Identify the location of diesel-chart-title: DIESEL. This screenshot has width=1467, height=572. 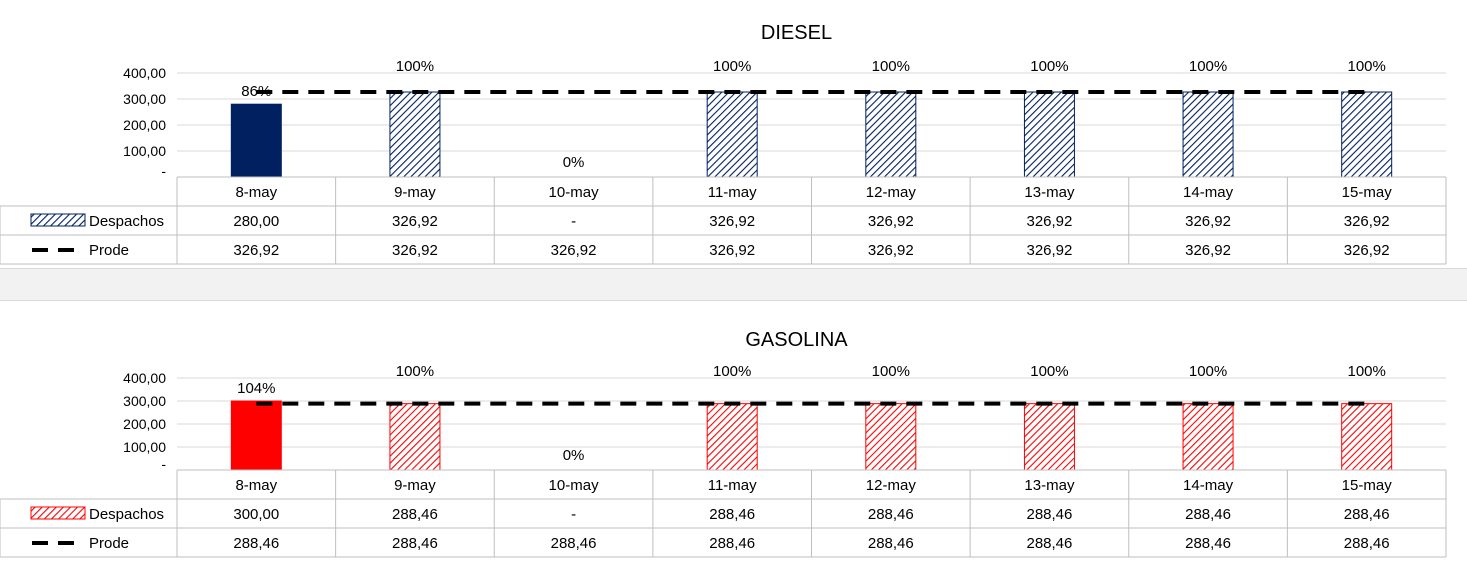
(796, 33).